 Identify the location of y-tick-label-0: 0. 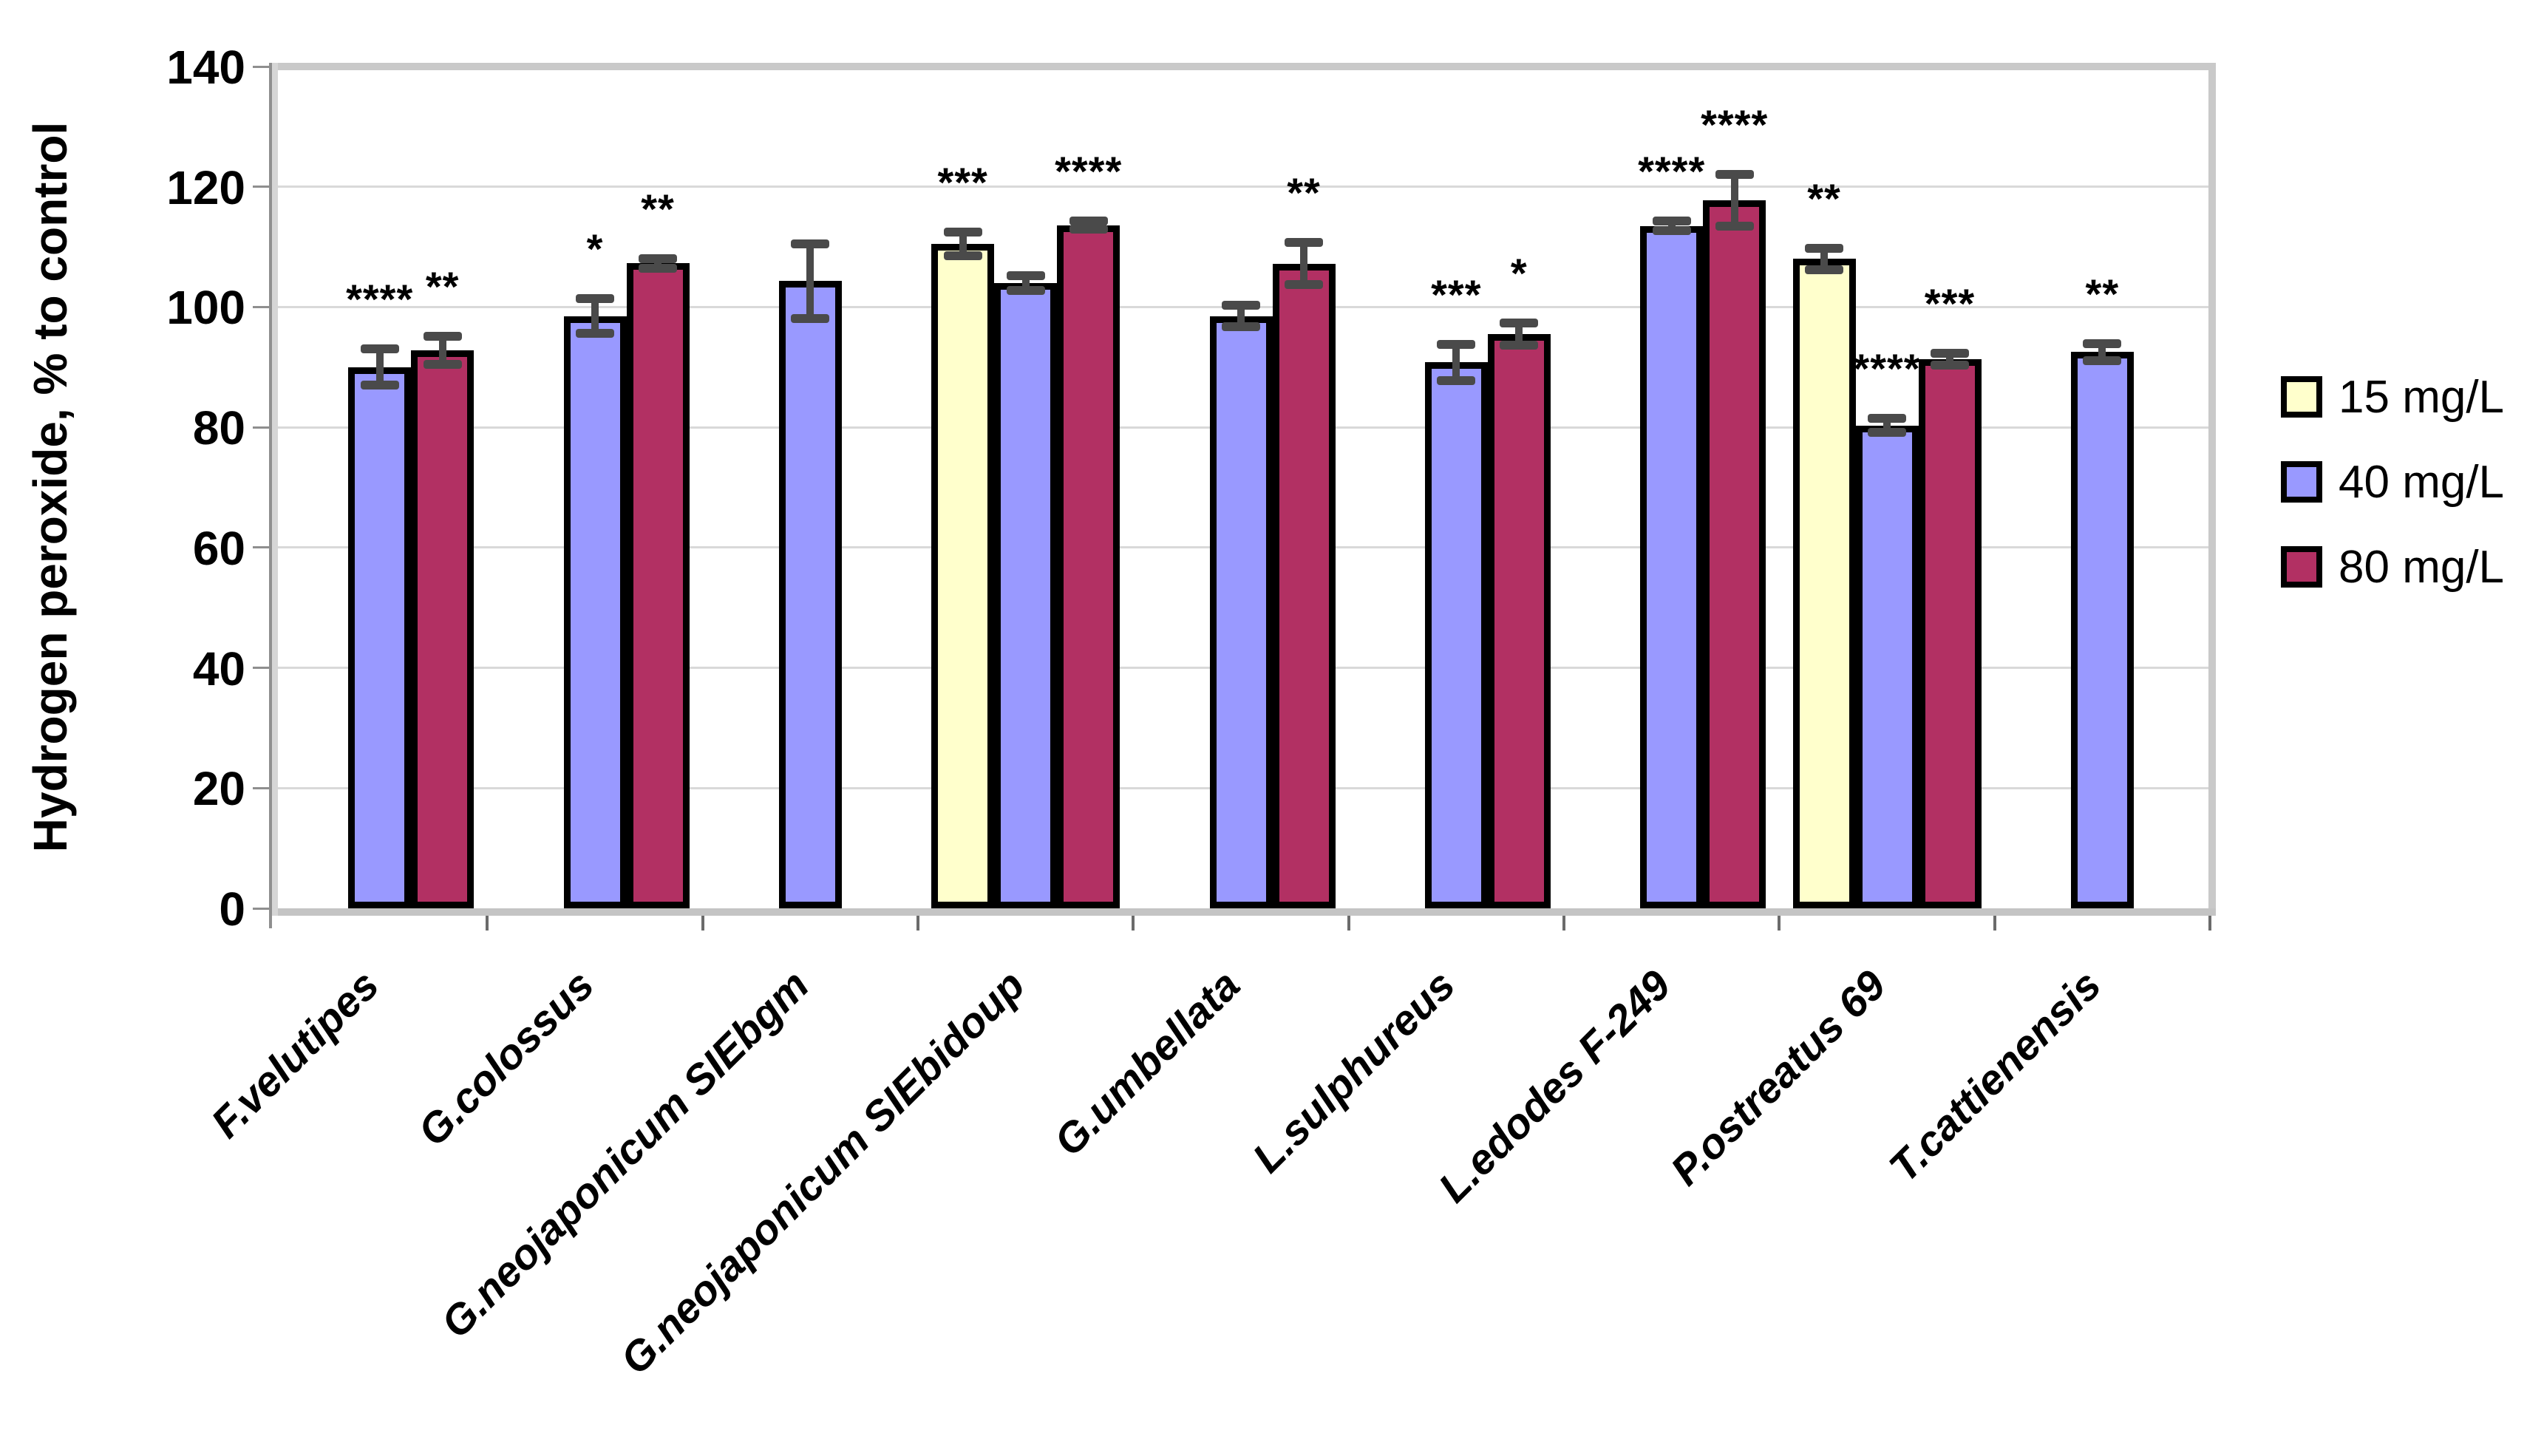
(232, 909).